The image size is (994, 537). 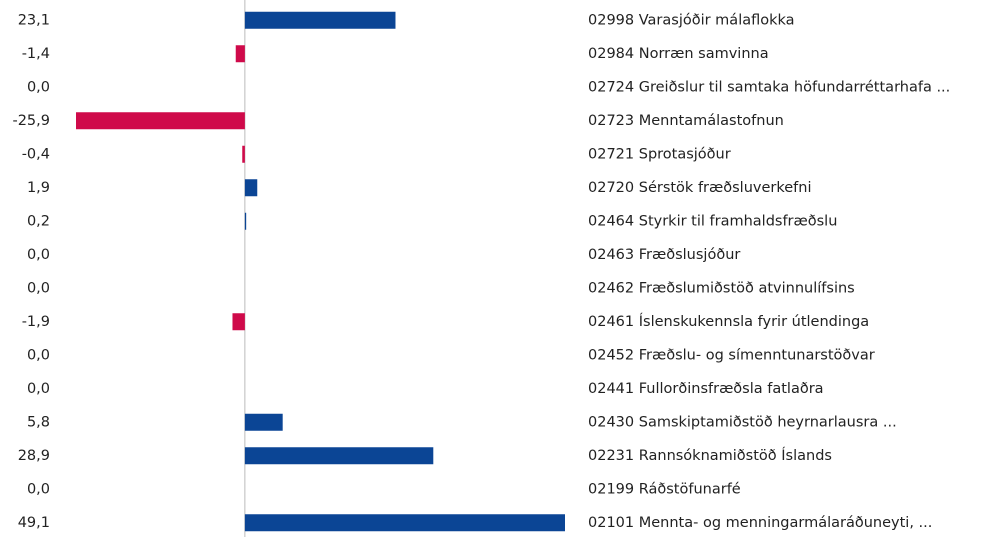 What do you see at coordinates (659, 154) in the screenshot?
I see `category-label: 02721 Sprotasjóður` at bounding box center [659, 154].